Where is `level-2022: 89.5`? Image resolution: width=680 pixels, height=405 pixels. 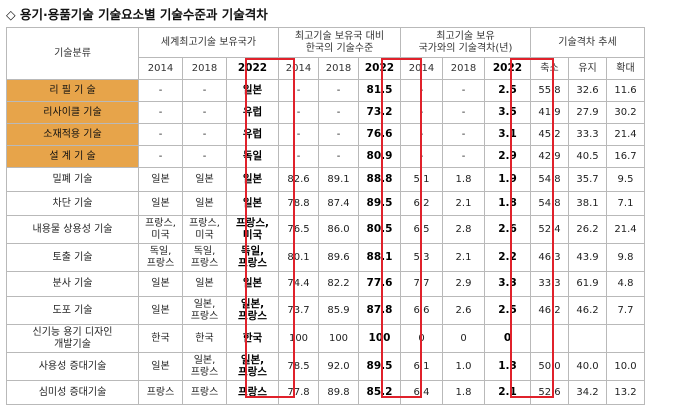
level-2022: 89.5 is located at coordinates (379, 203).